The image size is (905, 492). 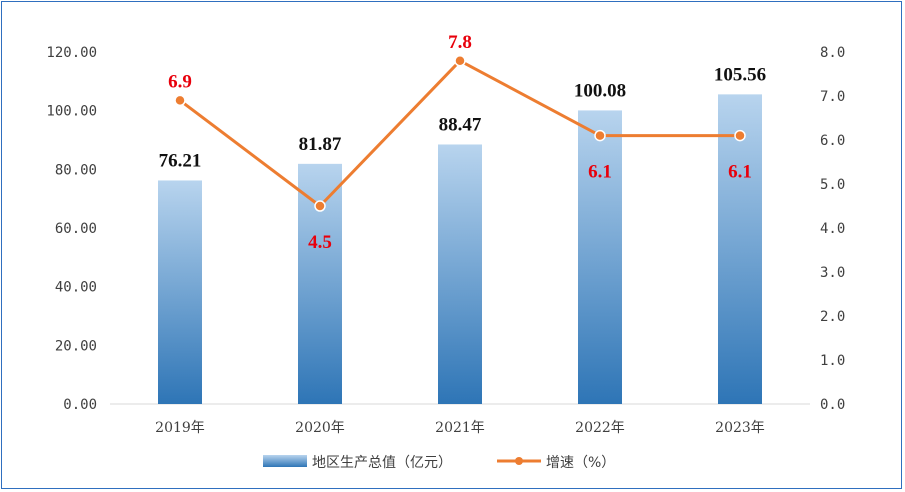 I want to click on y-right-tick-label: 7.0, so click(x=832, y=97).